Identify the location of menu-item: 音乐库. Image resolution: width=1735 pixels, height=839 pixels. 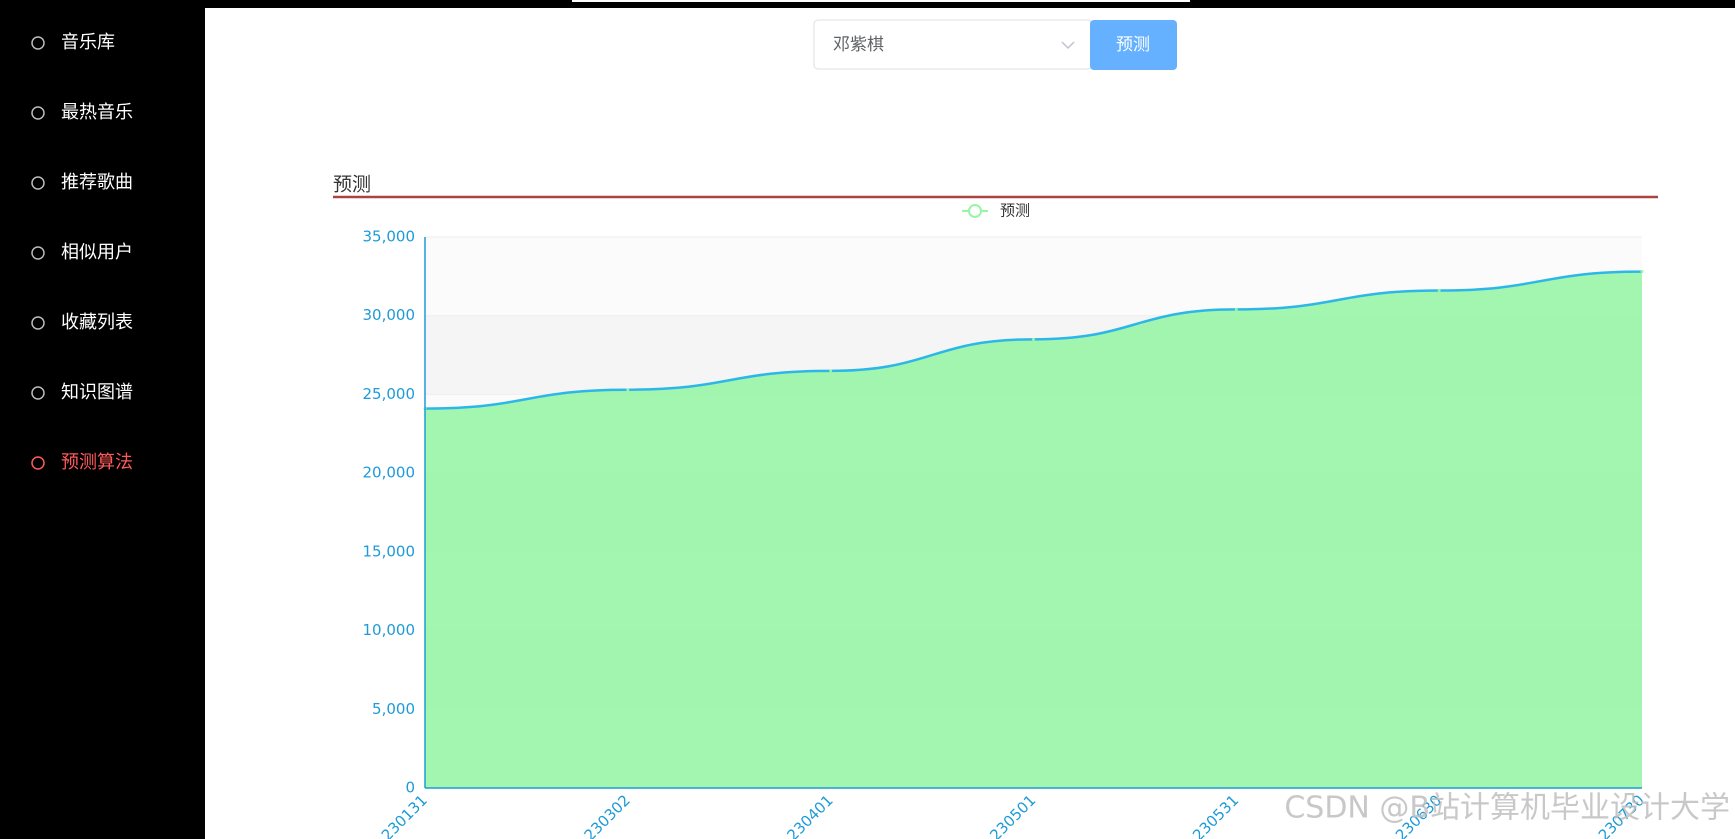
(73, 42).